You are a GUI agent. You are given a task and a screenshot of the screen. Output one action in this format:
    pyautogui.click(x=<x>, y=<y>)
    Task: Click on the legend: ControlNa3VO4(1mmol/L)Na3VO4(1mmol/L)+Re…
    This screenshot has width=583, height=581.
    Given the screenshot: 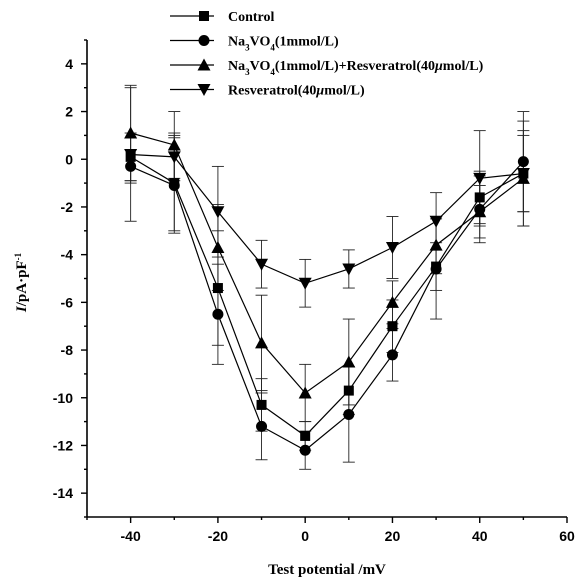 What is the action you would take?
    pyautogui.click(x=327, y=54)
    